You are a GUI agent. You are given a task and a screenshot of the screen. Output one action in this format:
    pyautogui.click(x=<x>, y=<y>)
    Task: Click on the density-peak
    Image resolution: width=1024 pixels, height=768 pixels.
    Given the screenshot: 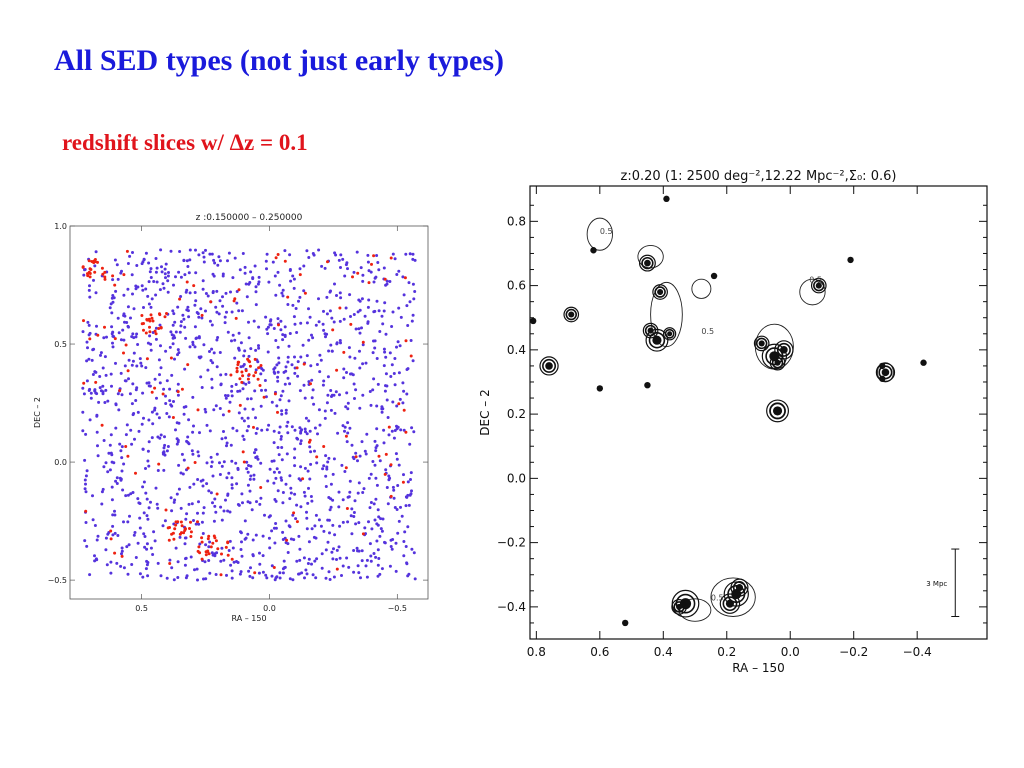 What is the action you would take?
    pyautogui.click(x=850, y=260)
    